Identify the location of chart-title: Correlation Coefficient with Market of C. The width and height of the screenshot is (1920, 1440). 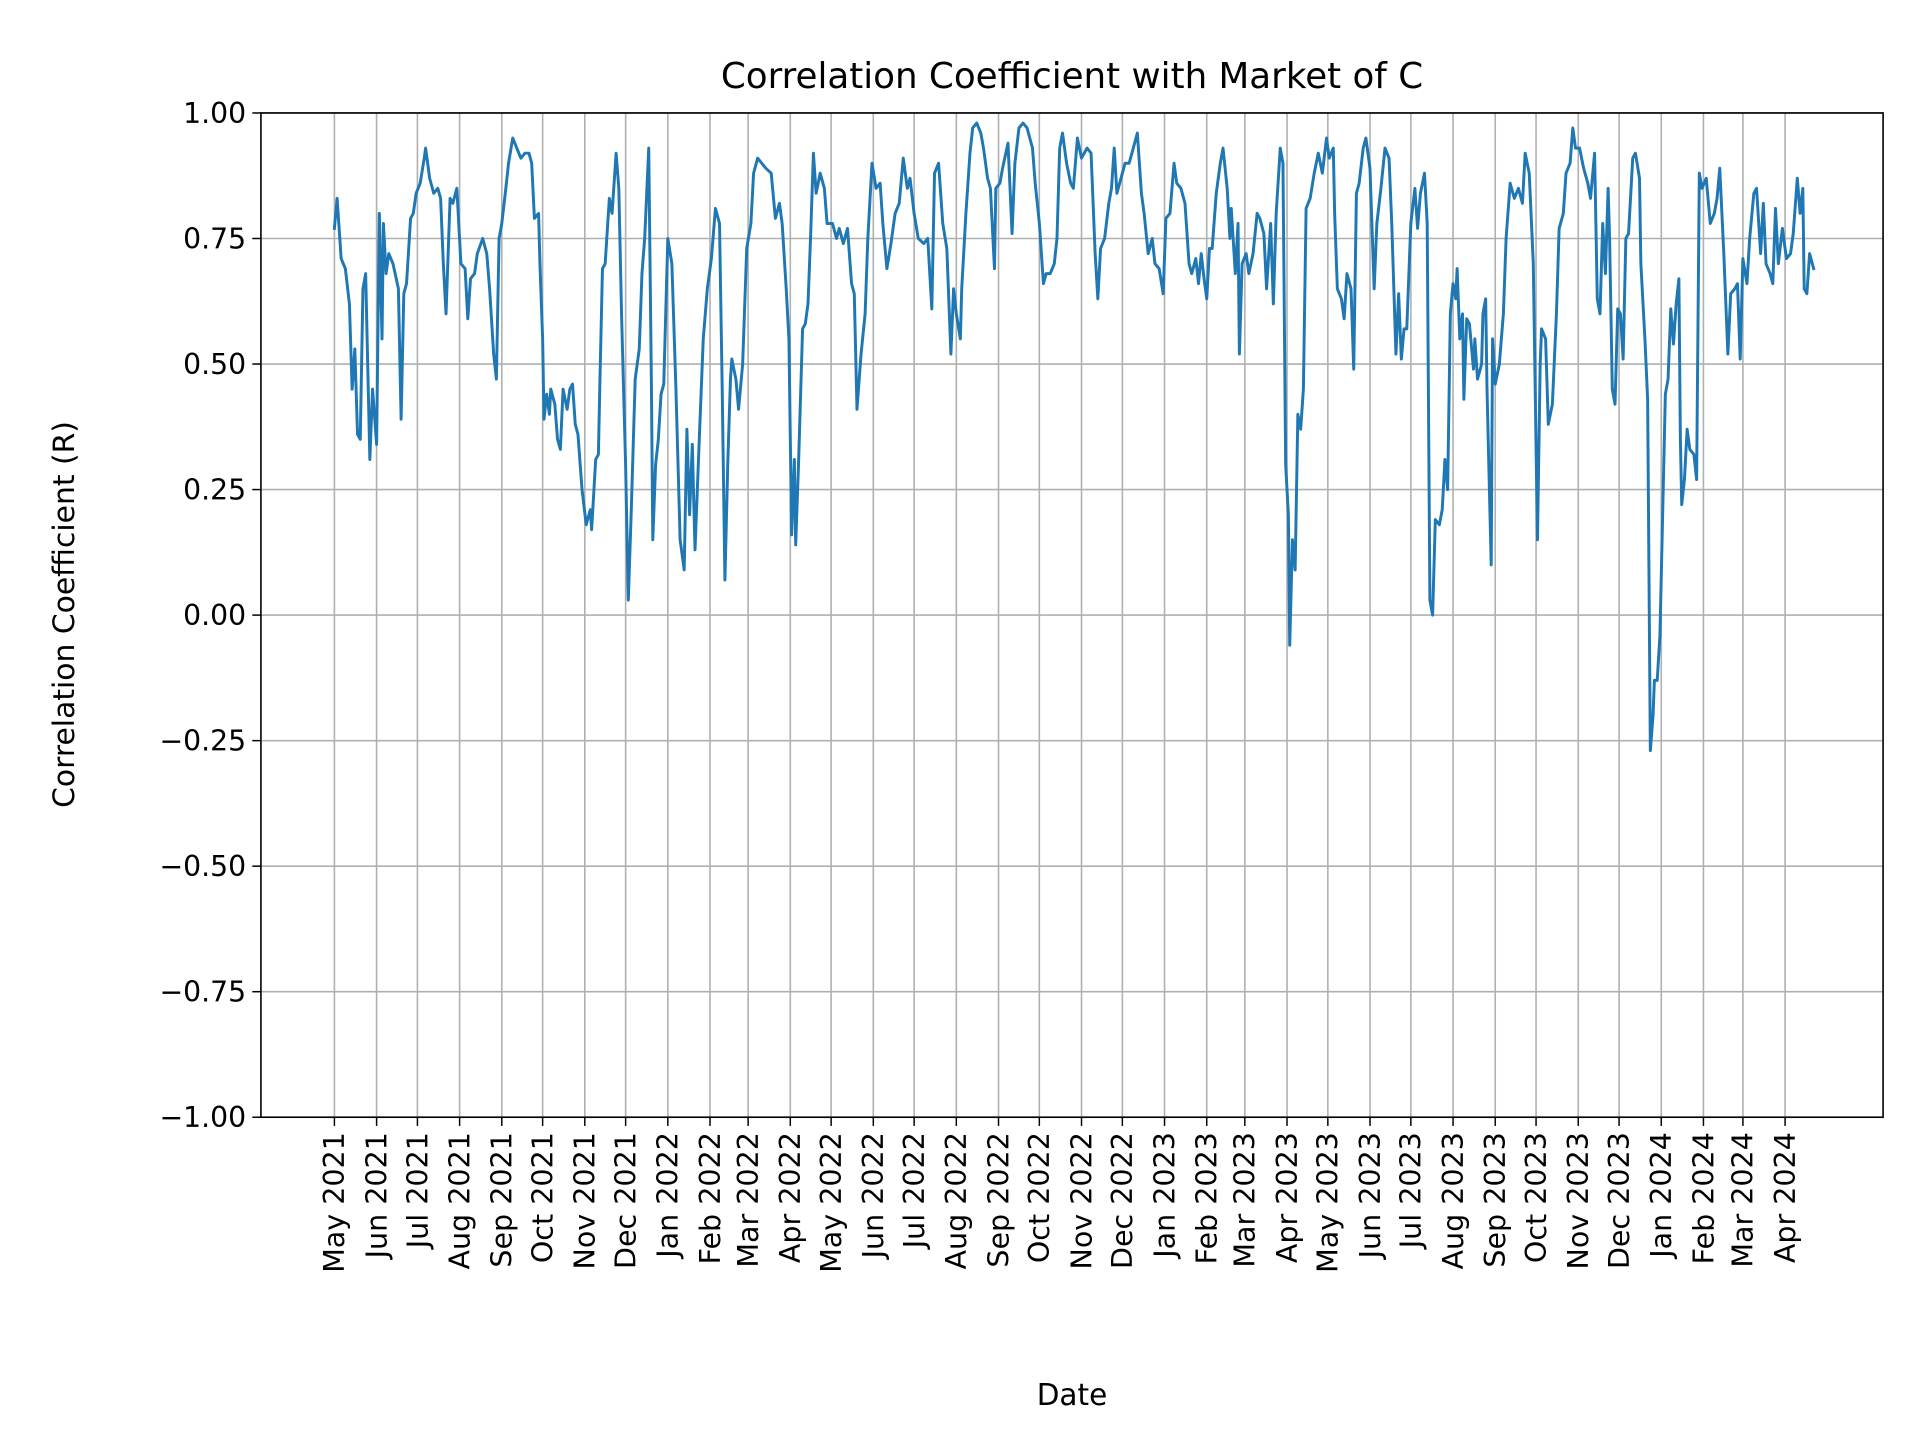
(1072, 76).